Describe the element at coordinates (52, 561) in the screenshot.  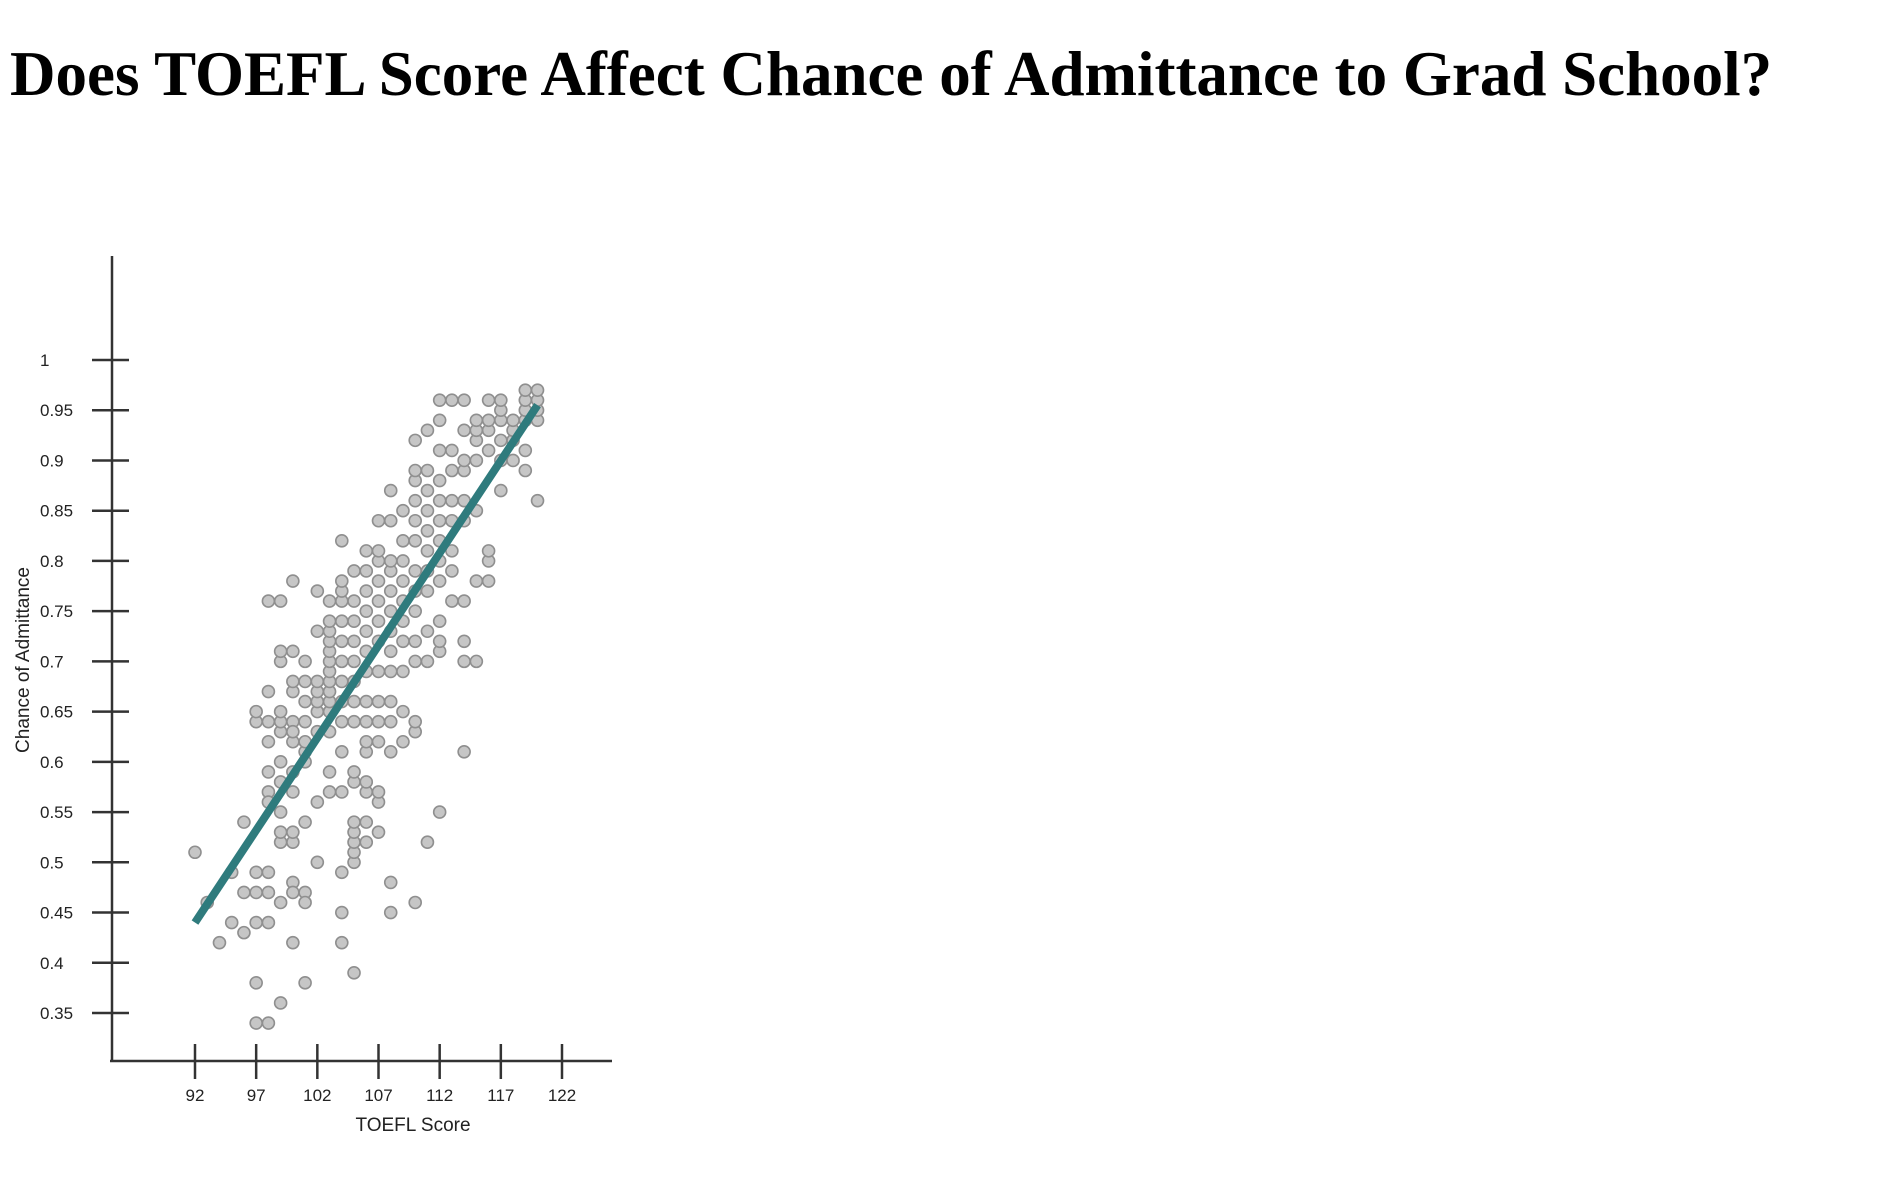
I see `y-tick-label: 0.8` at that location.